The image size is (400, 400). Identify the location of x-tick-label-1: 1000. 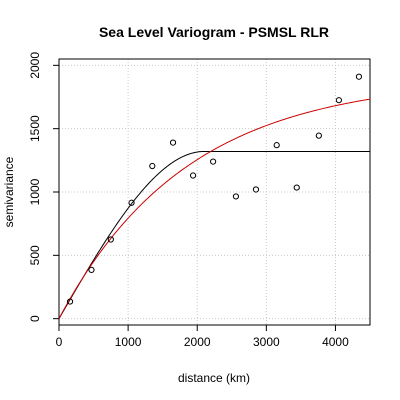
(128, 342).